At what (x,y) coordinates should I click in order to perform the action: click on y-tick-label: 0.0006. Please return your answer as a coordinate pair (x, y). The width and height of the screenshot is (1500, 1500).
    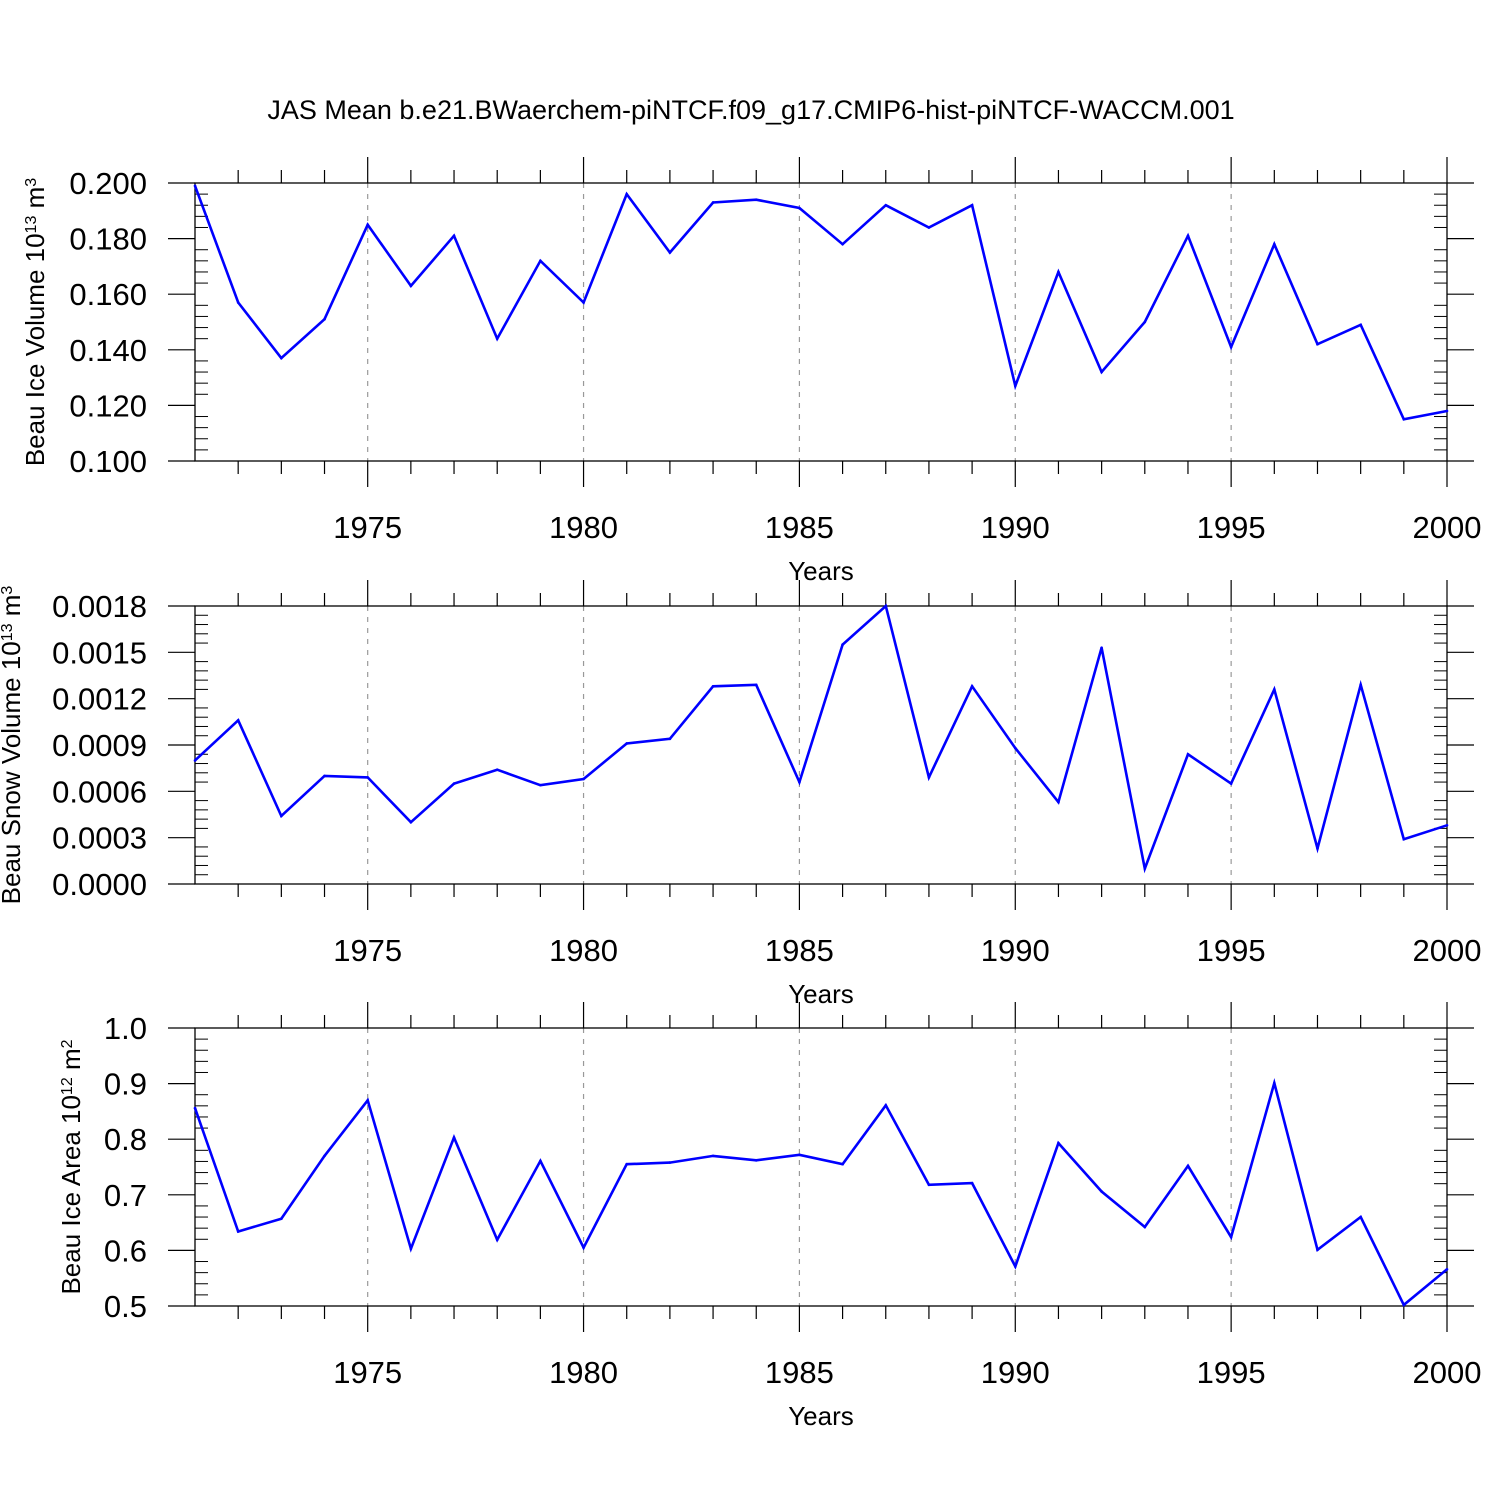
    Looking at the image, I should click on (99, 791).